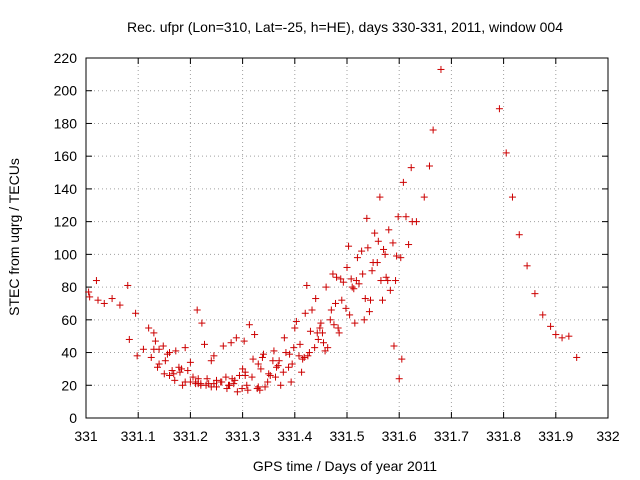 This screenshot has height=480, width=640. Describe the element at coordinates (555, 436) in the screenshot. I see `x-tick-label: 331.9` at that location.